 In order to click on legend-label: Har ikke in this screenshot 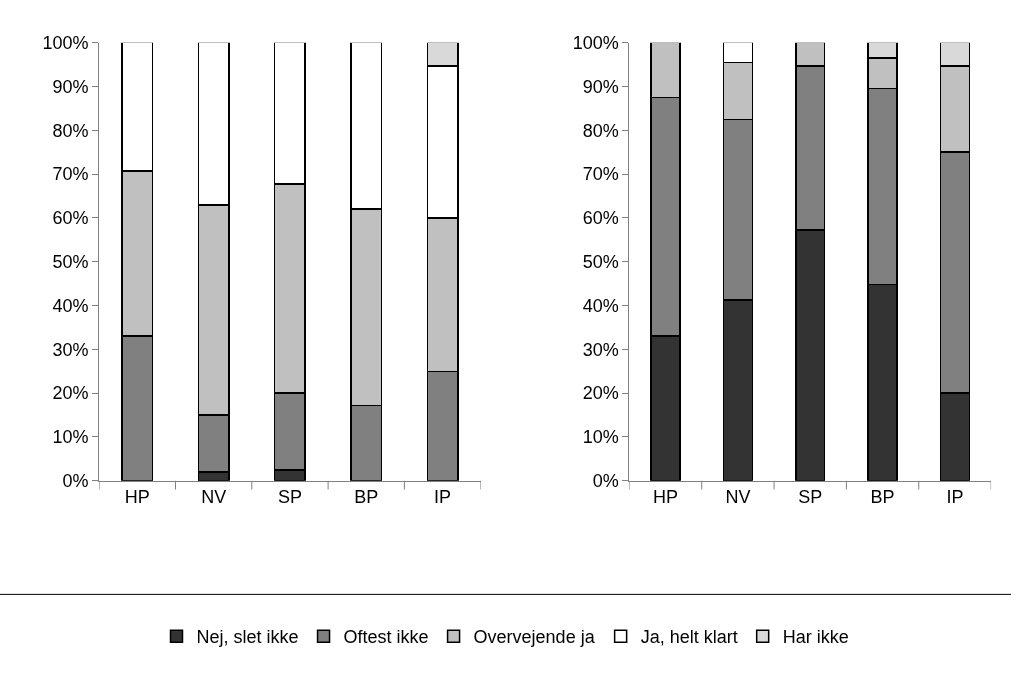, I will do `click(815, 637)`.